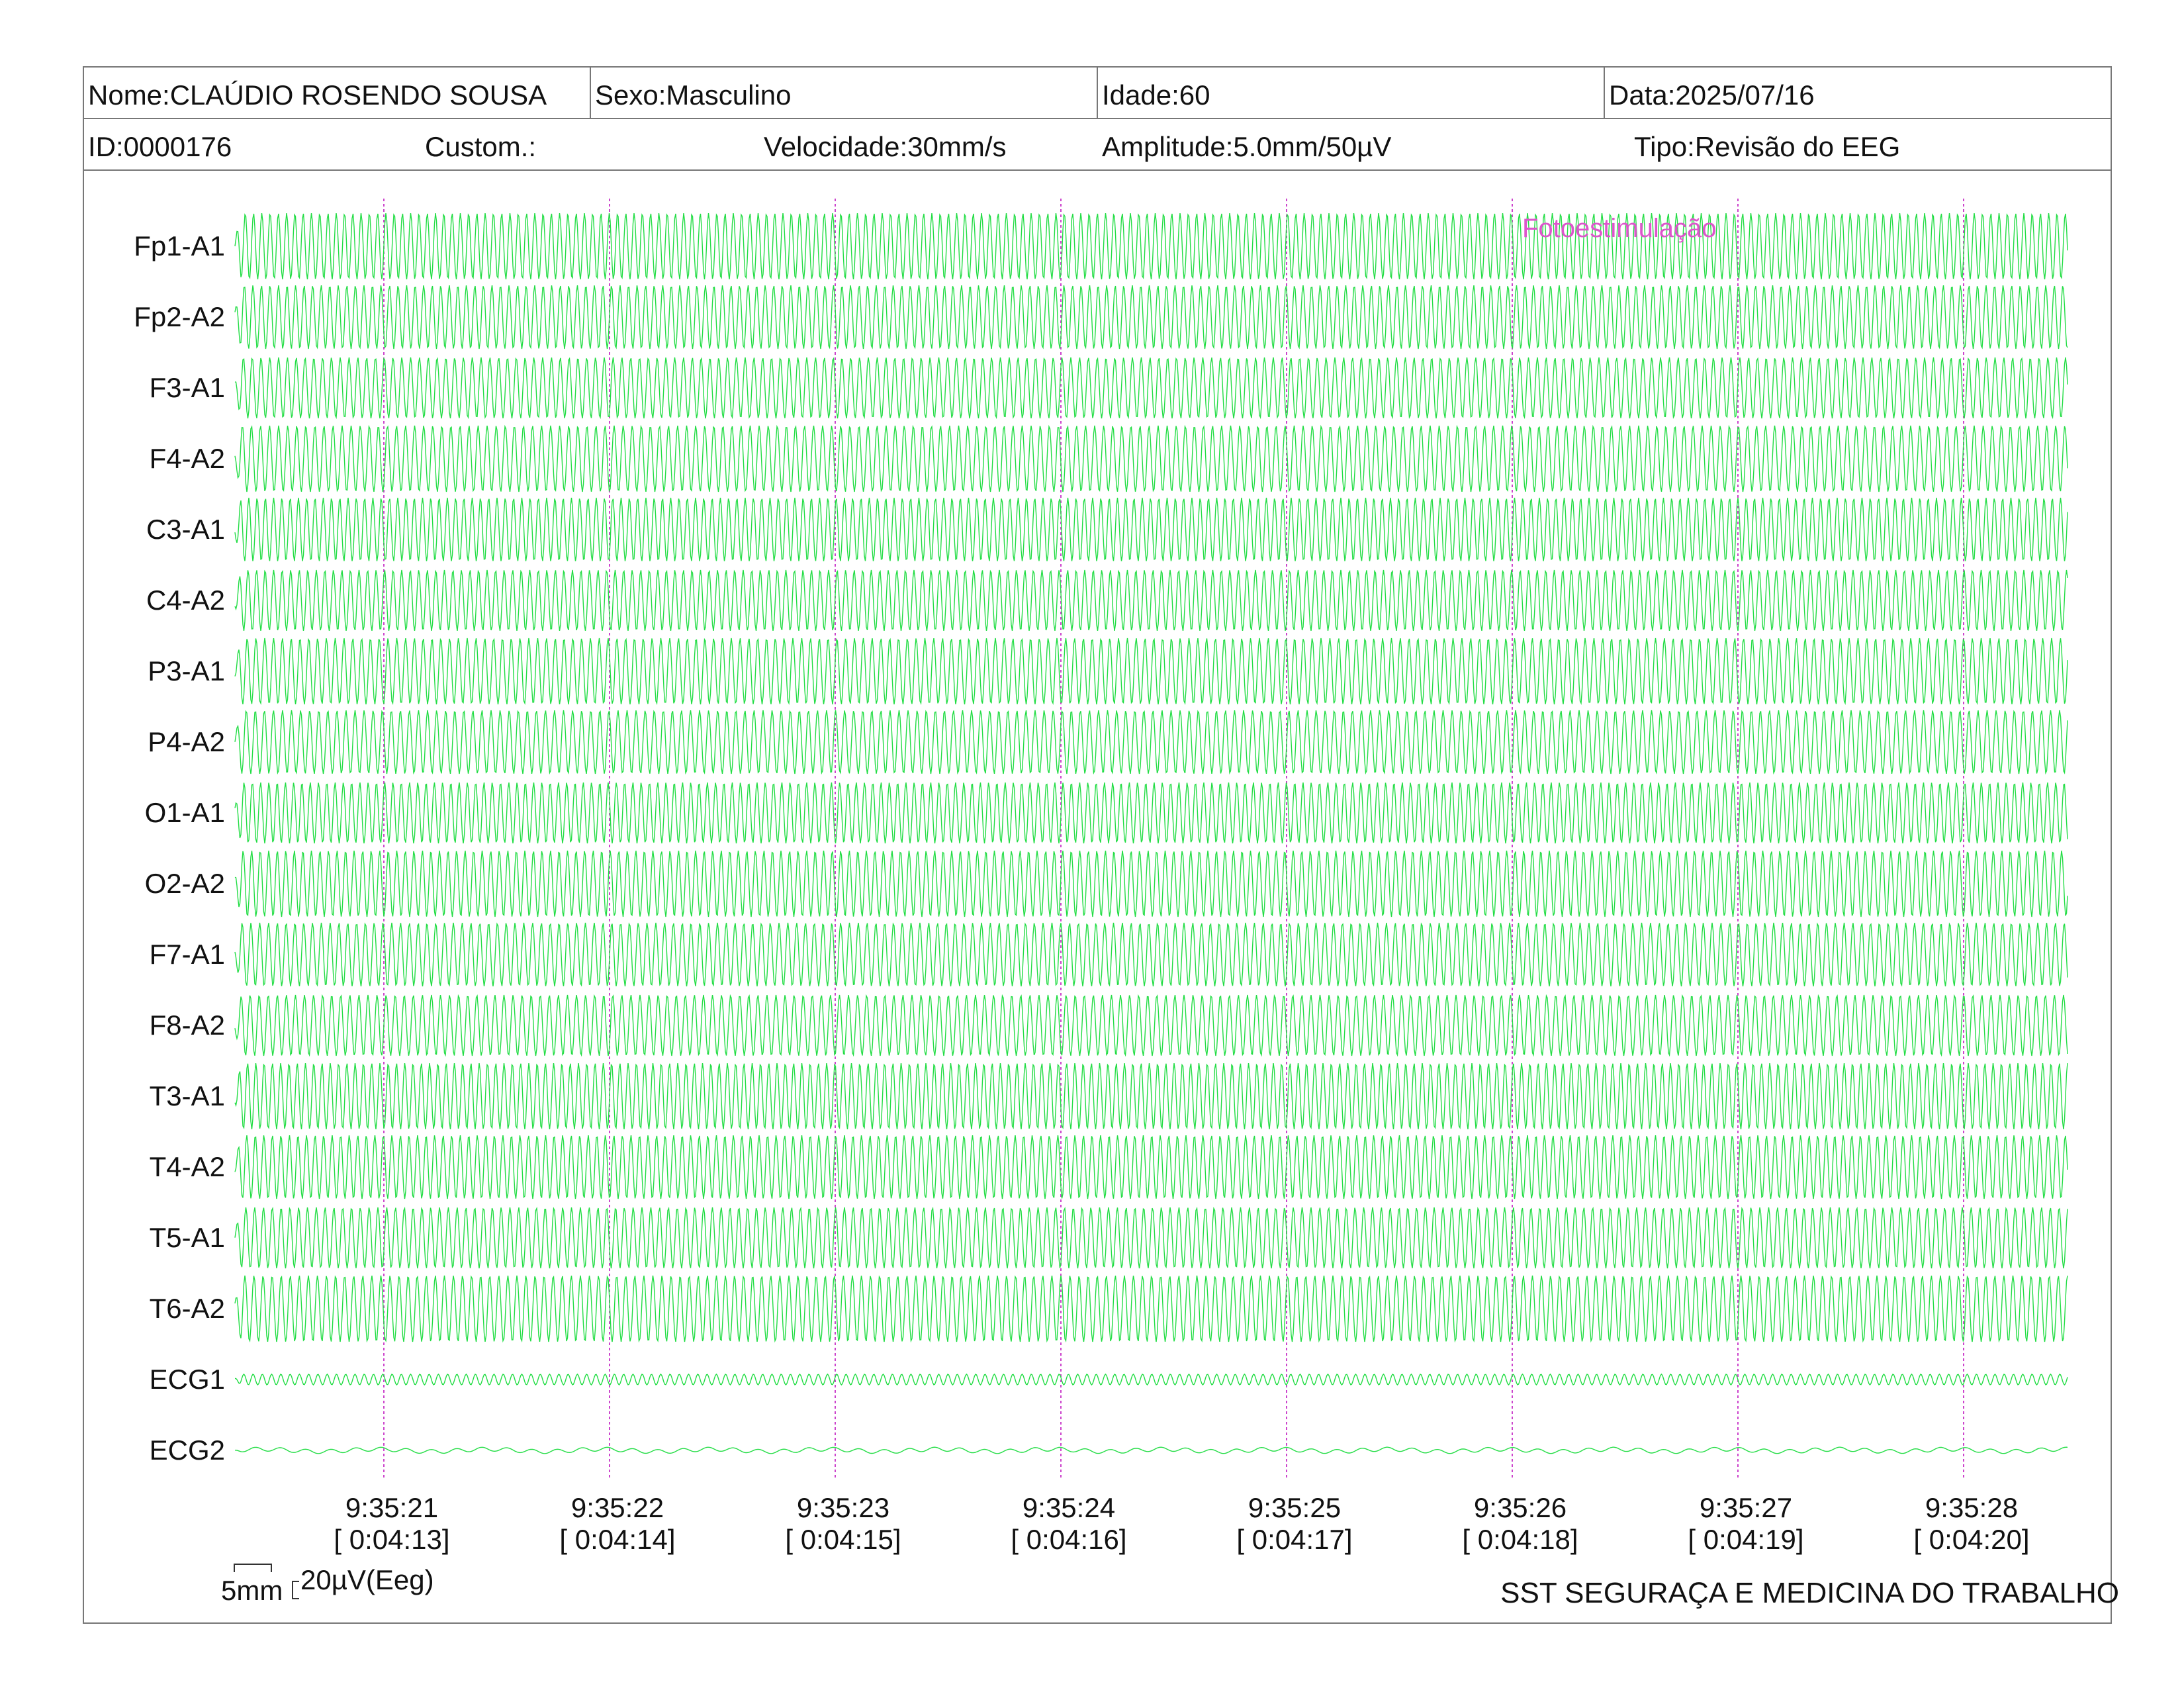 Image resolution: width=2184 pixels, height=1688 pixels. Describe the element at coordinates (1156, 95) in the screenshot. I see `patient-age: Idade:60` at that location.